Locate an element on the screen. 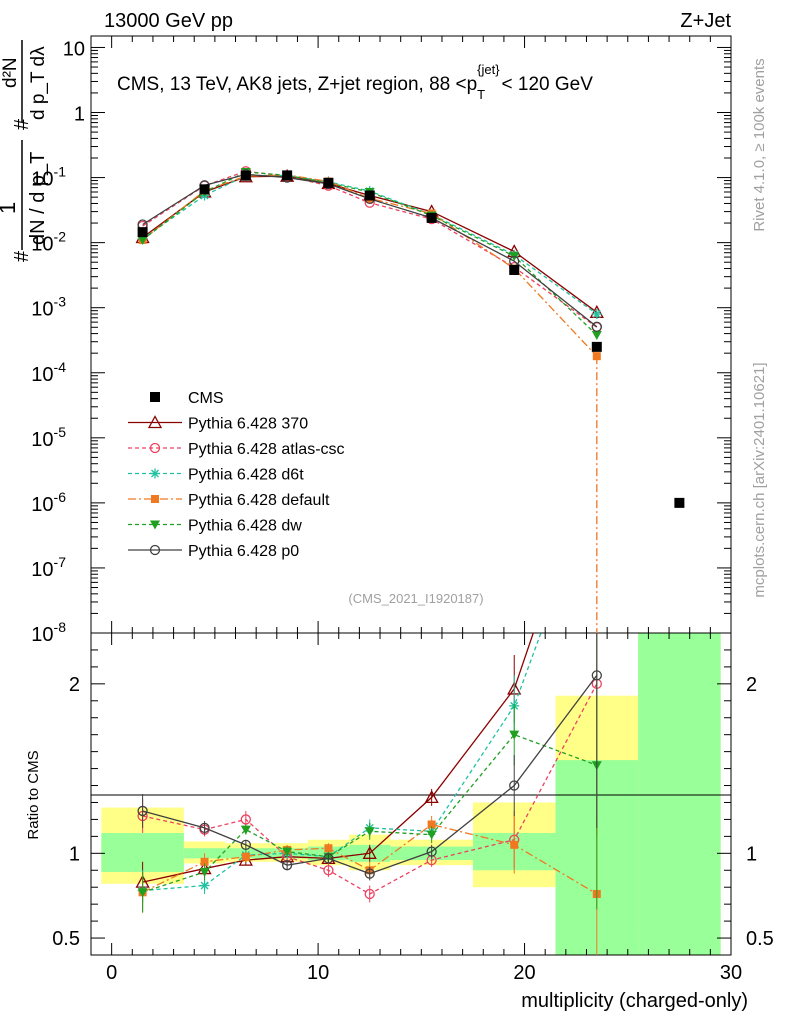 The width and height of the screenshot is (786, 1024). ratio-y-tick-label-right: 1 is located at coordinates (751, 854).